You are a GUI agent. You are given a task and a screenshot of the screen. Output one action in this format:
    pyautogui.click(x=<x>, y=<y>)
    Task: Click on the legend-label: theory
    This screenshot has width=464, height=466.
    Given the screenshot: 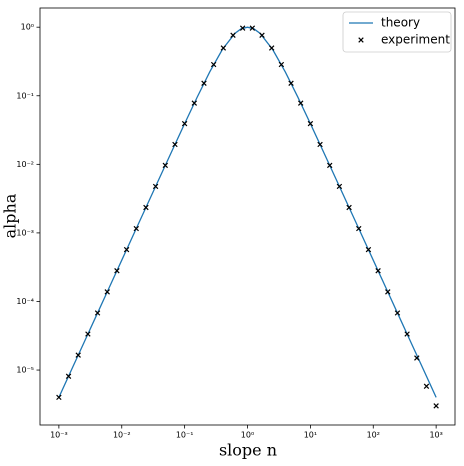 What is the action you would take?
    pyautogui.click(x=400, y=23)
    